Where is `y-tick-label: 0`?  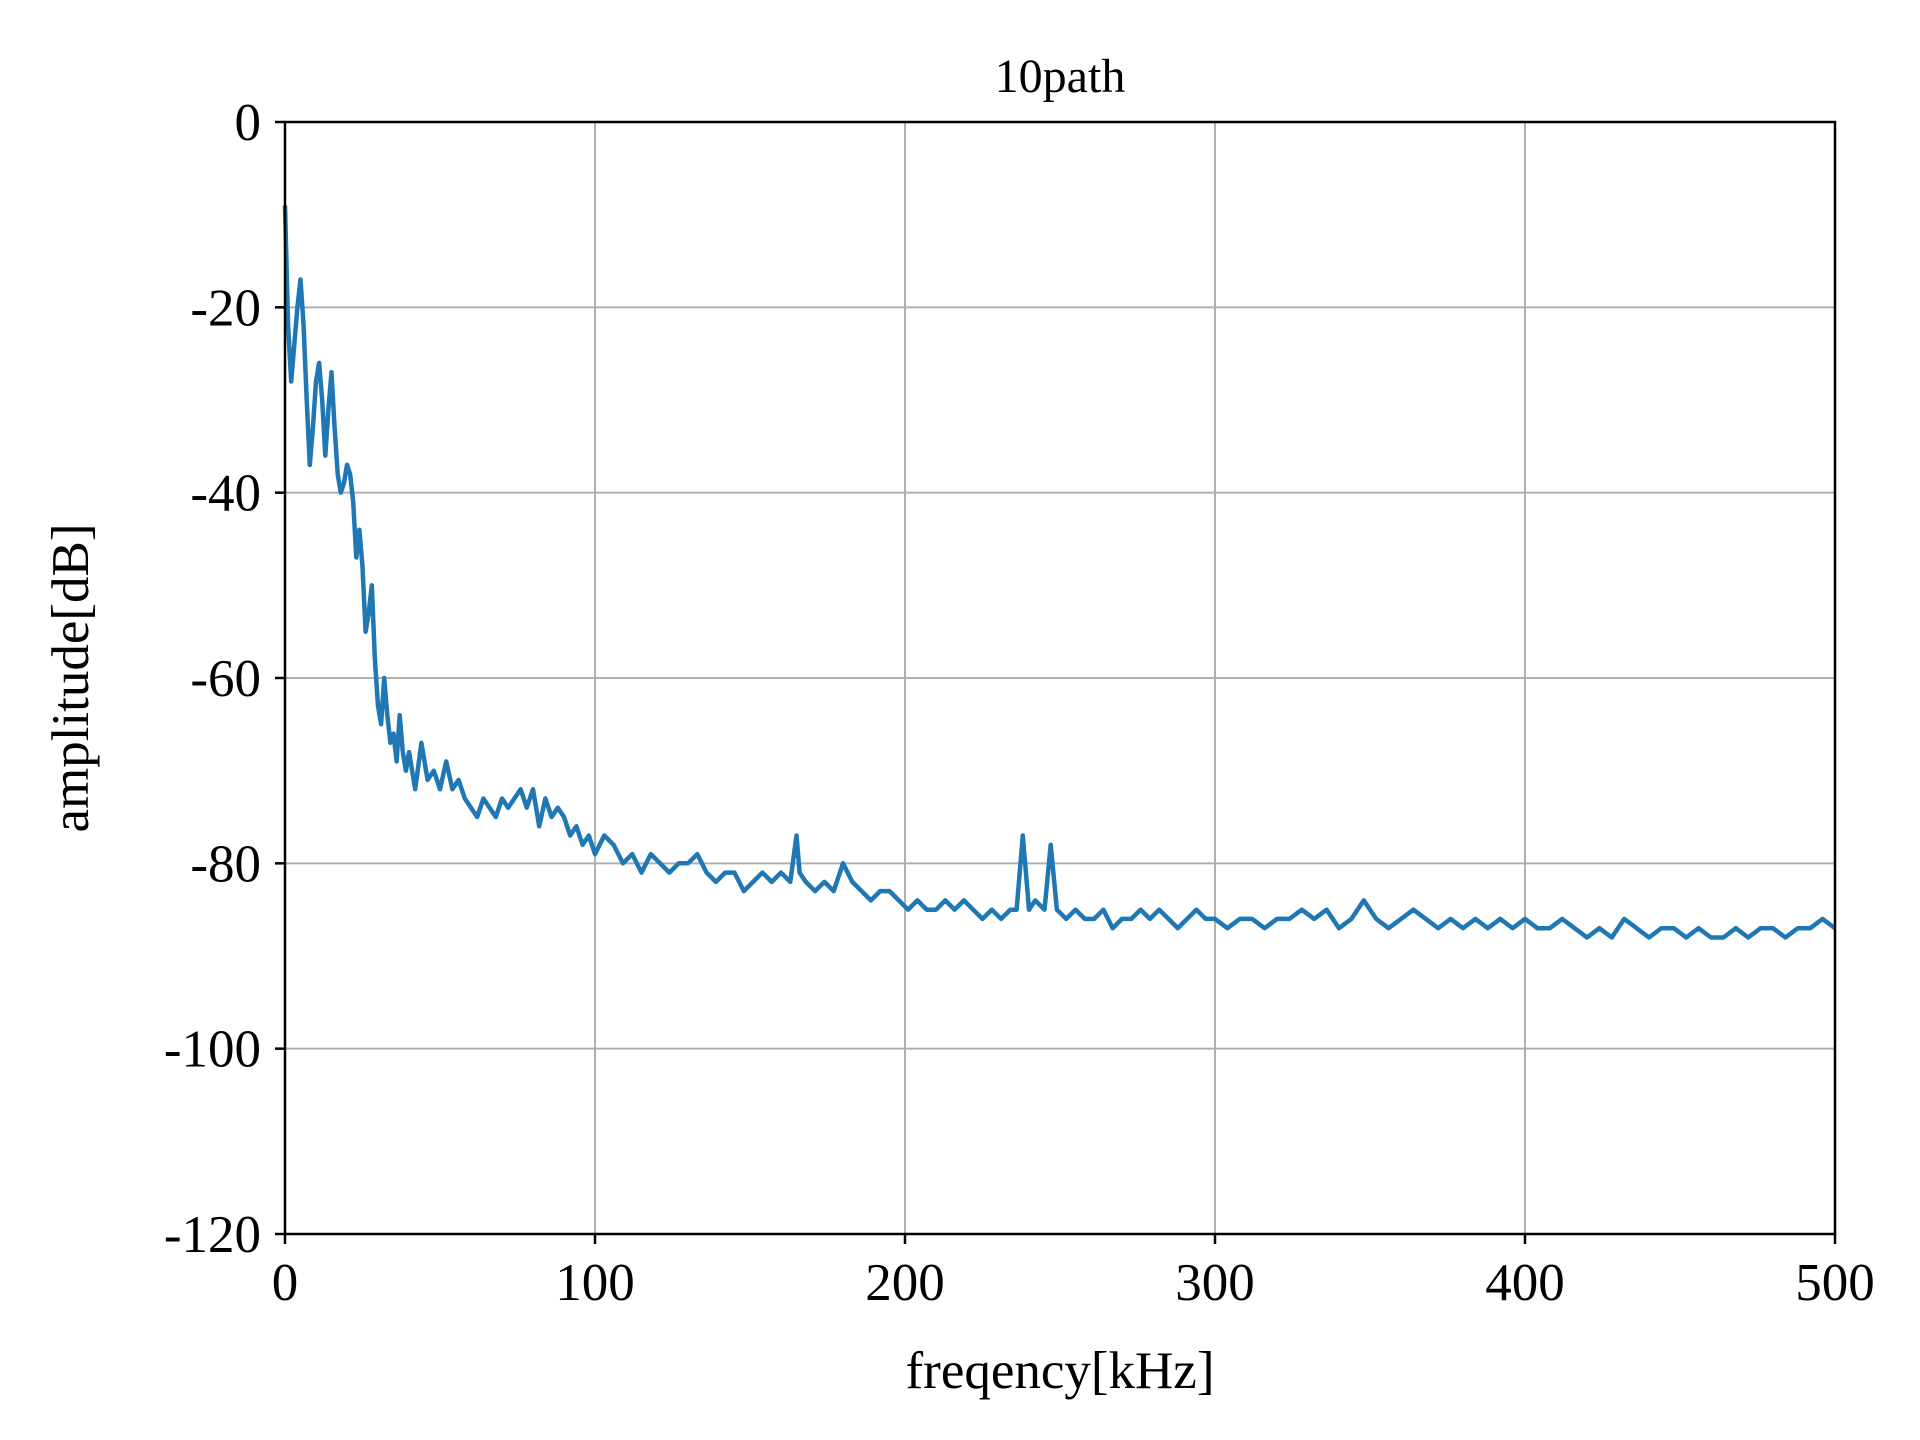 y-tick-label: 0 is located at coordinates (248, 123).